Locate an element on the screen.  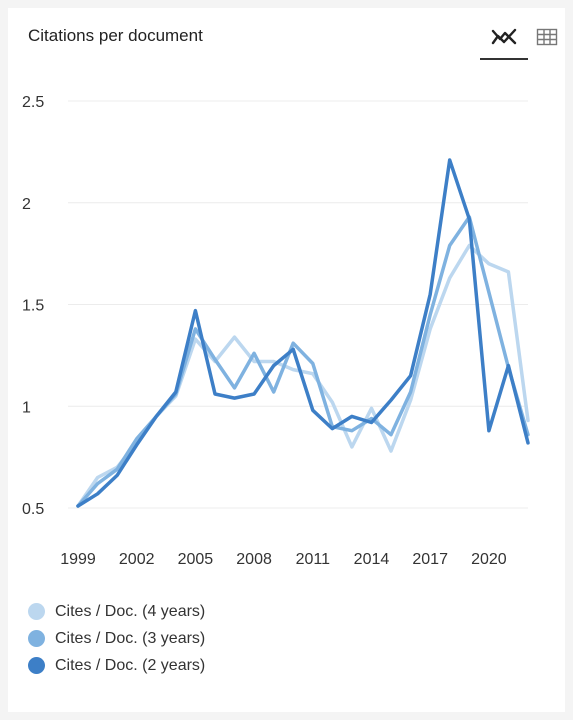
y-tick-label: 1.5 is located at coordinates (33, 306).